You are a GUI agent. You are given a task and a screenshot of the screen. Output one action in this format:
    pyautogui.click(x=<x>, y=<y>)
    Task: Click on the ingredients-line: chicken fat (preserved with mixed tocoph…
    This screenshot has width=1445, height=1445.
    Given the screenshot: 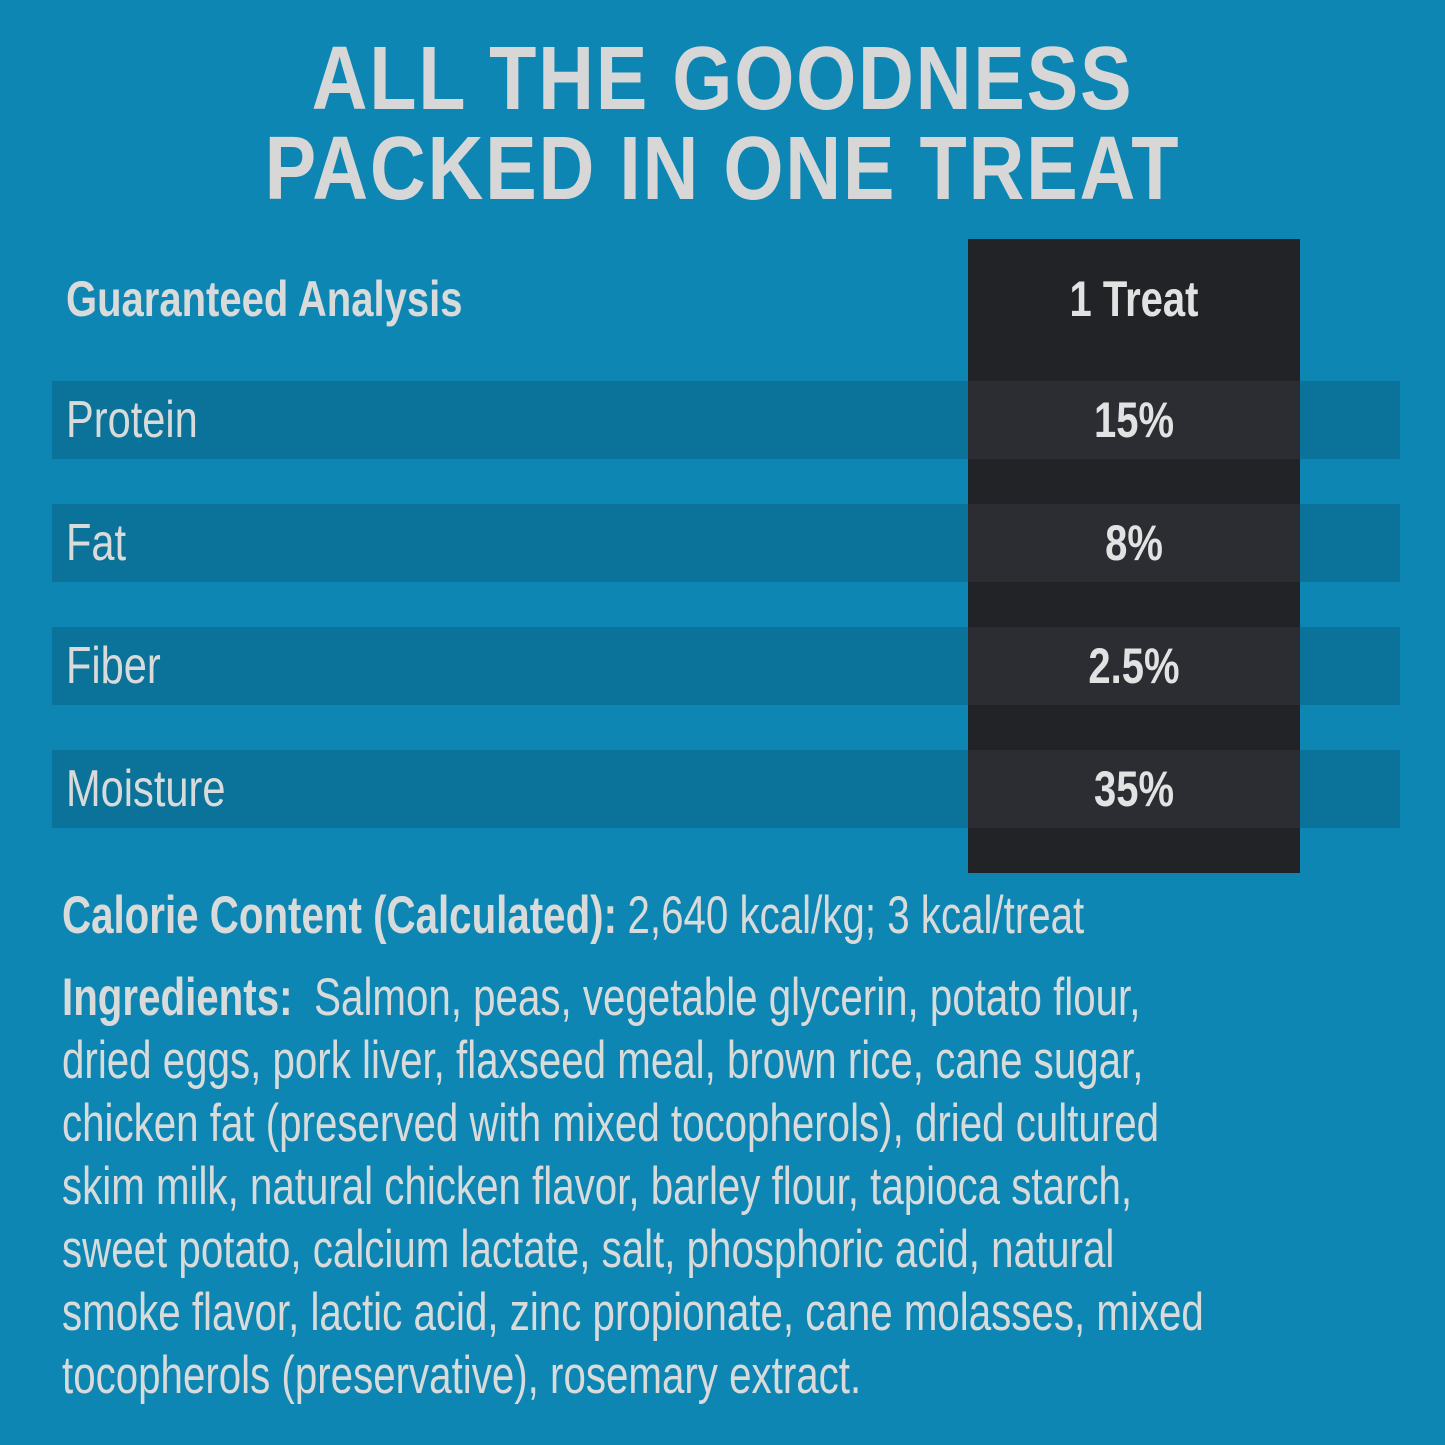 What is the action you would take?
    pyautogui.click(x=611, y=1123)
    